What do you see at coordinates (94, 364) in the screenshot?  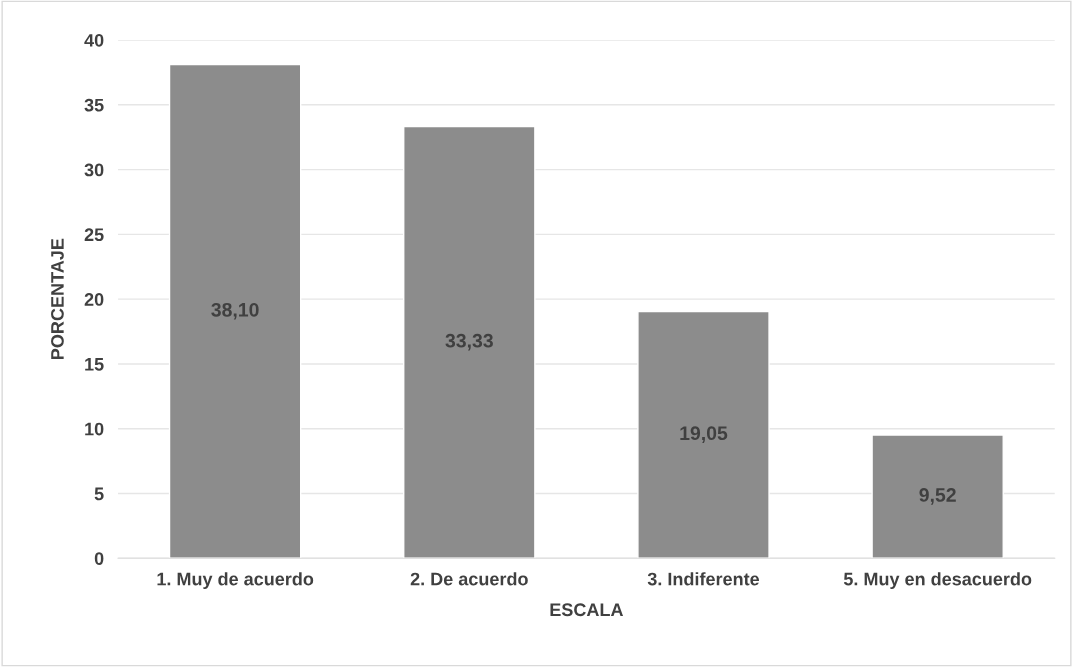 I see `y-tick-label: 15` at bounding box center [94, 364].